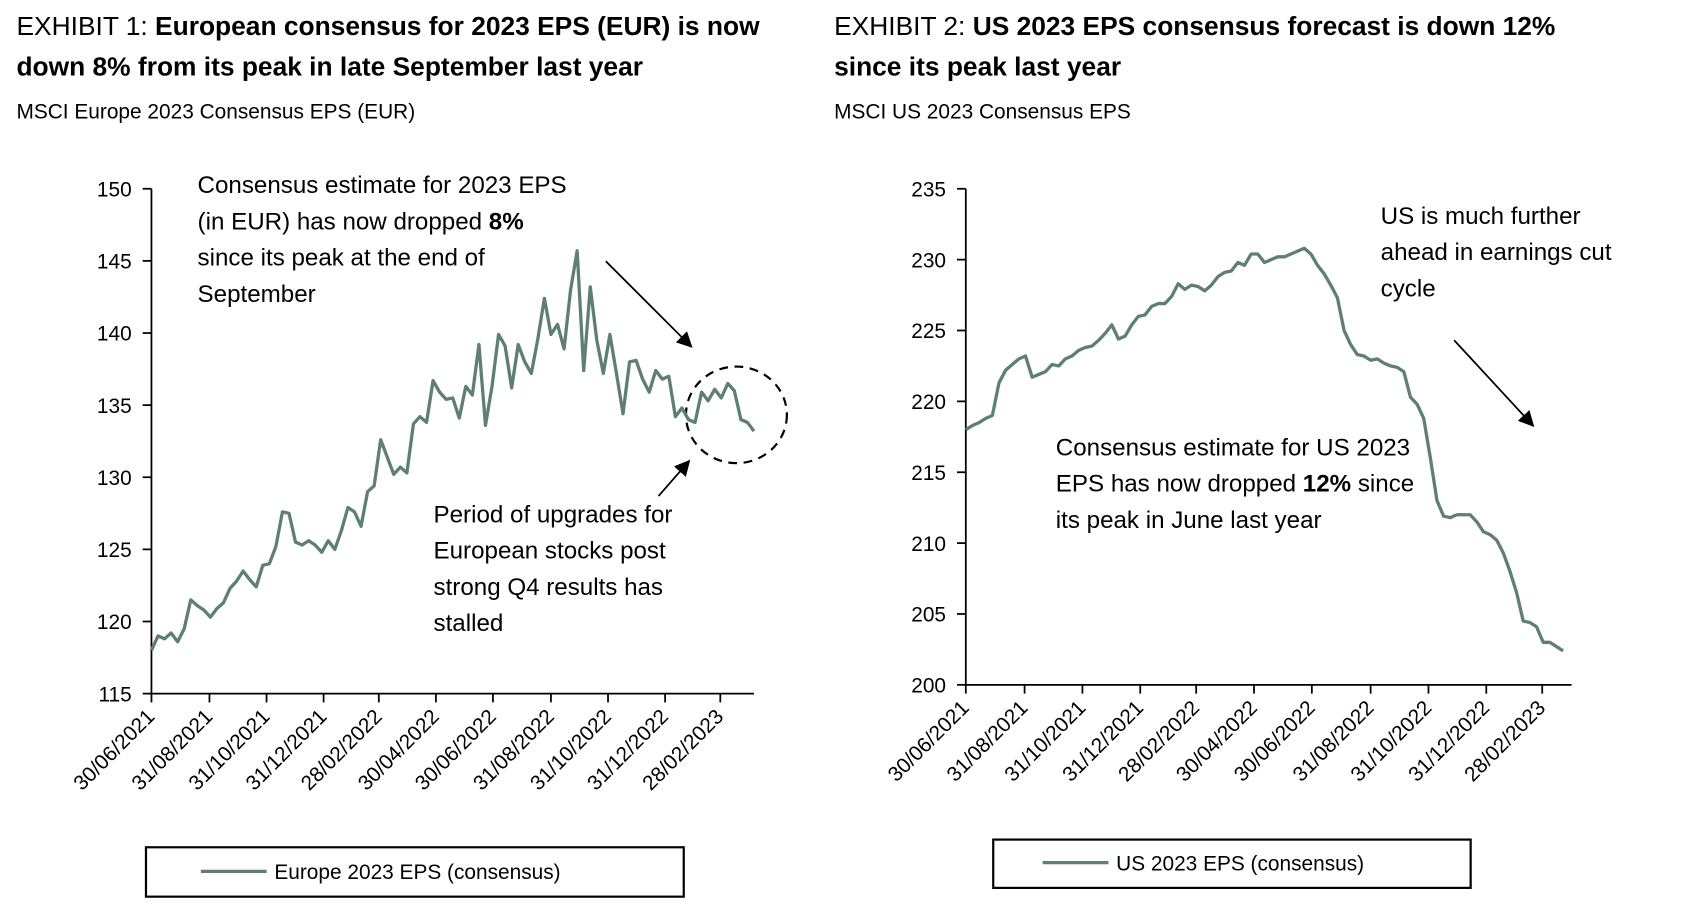 The image size is (1700, 905). What do you see at coordinates (114, 622) in the screenshot?
I see `y-tick-label: 120` at bounding box center [114, 622].